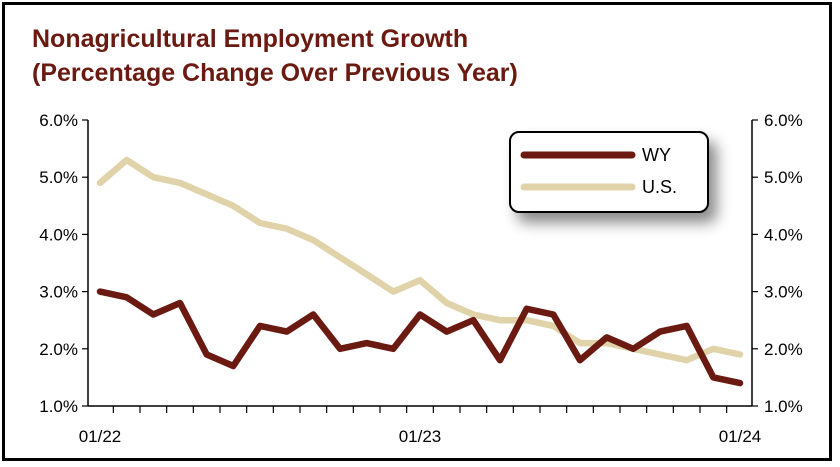  I want to click on title-line: Nonagricultural Employment Growth, so click(250, 39).